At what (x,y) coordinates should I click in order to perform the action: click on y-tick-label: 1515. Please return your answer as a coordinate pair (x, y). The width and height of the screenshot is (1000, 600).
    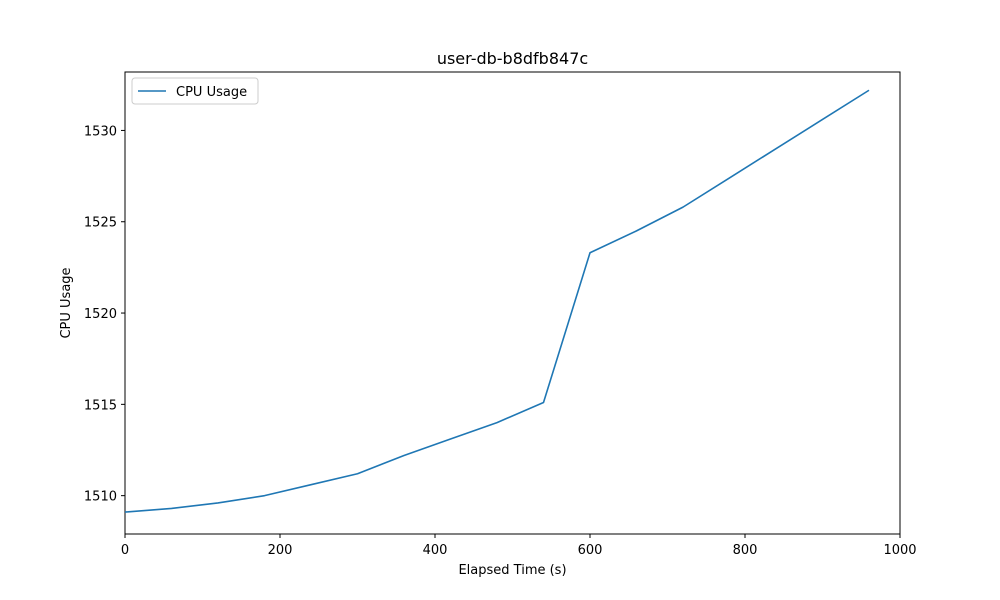
    Looking at the image, I should click on (100, 405).